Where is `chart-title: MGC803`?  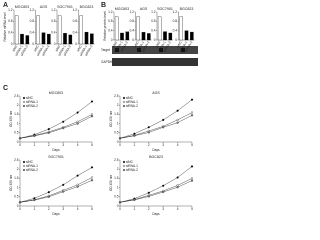 chart-title: MGC803 is located at coordinates (122, 9).